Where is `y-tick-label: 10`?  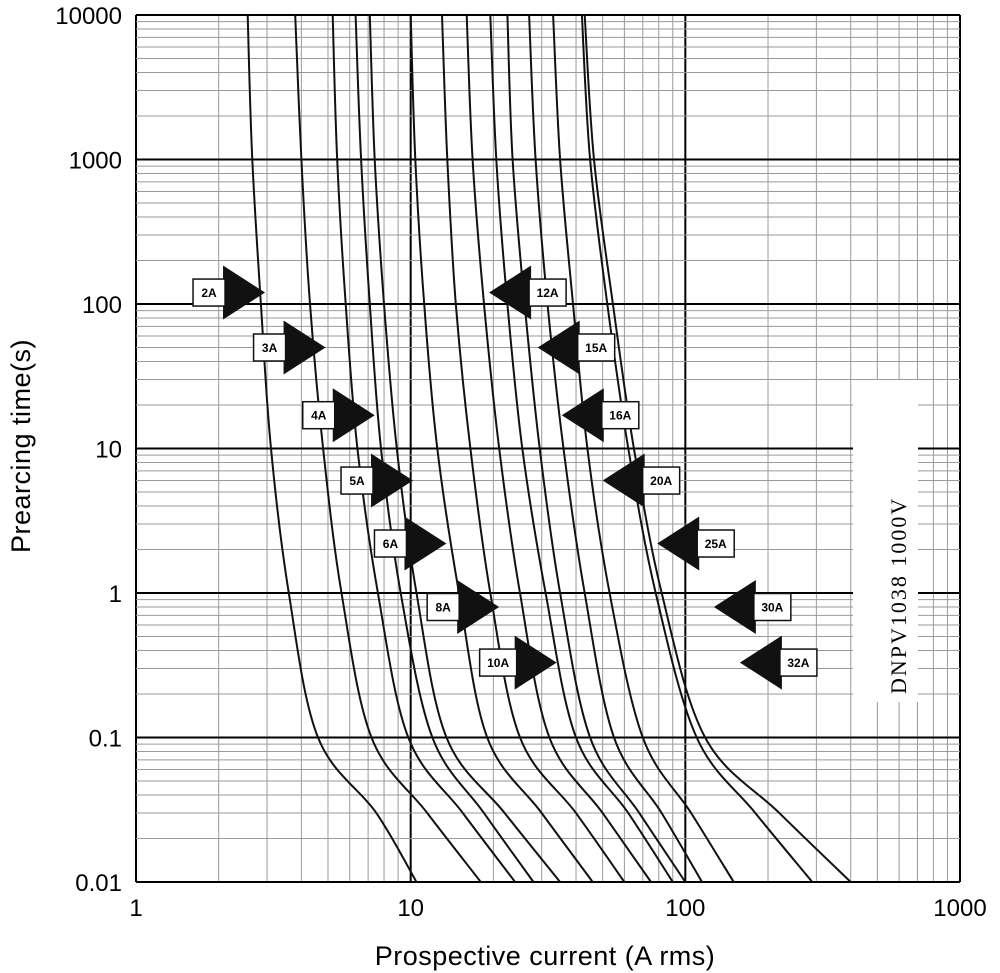
y-tick-label: 10 is located at coordinates (108, 450).